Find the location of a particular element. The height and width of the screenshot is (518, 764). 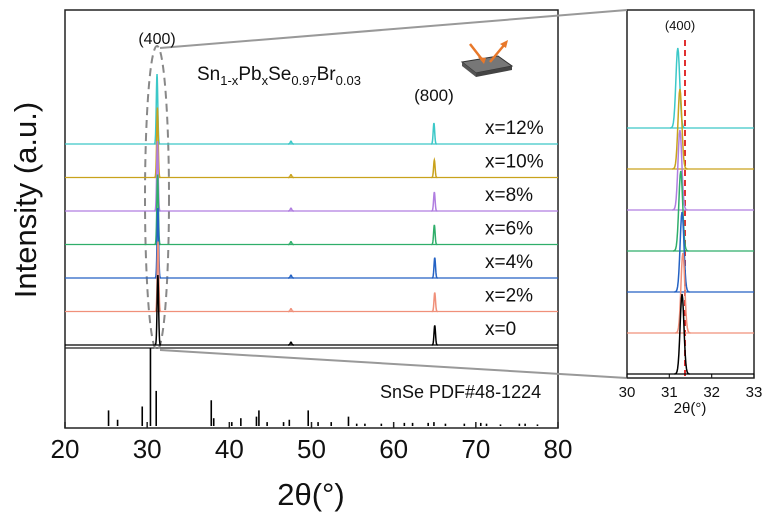

series-label: x=2% is located at coordinates (509, 296).